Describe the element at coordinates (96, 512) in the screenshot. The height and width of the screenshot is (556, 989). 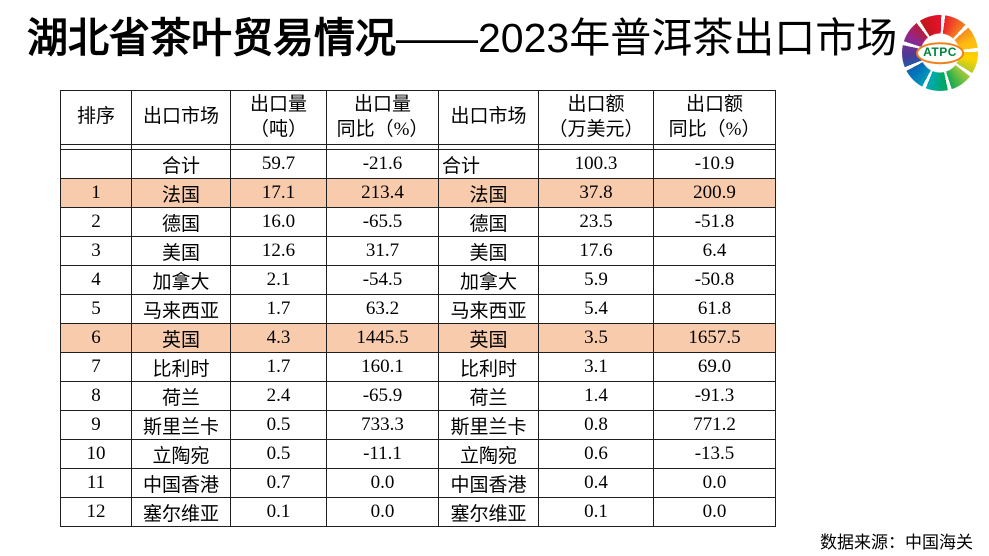
I see `rank-cell: 12` at that location.